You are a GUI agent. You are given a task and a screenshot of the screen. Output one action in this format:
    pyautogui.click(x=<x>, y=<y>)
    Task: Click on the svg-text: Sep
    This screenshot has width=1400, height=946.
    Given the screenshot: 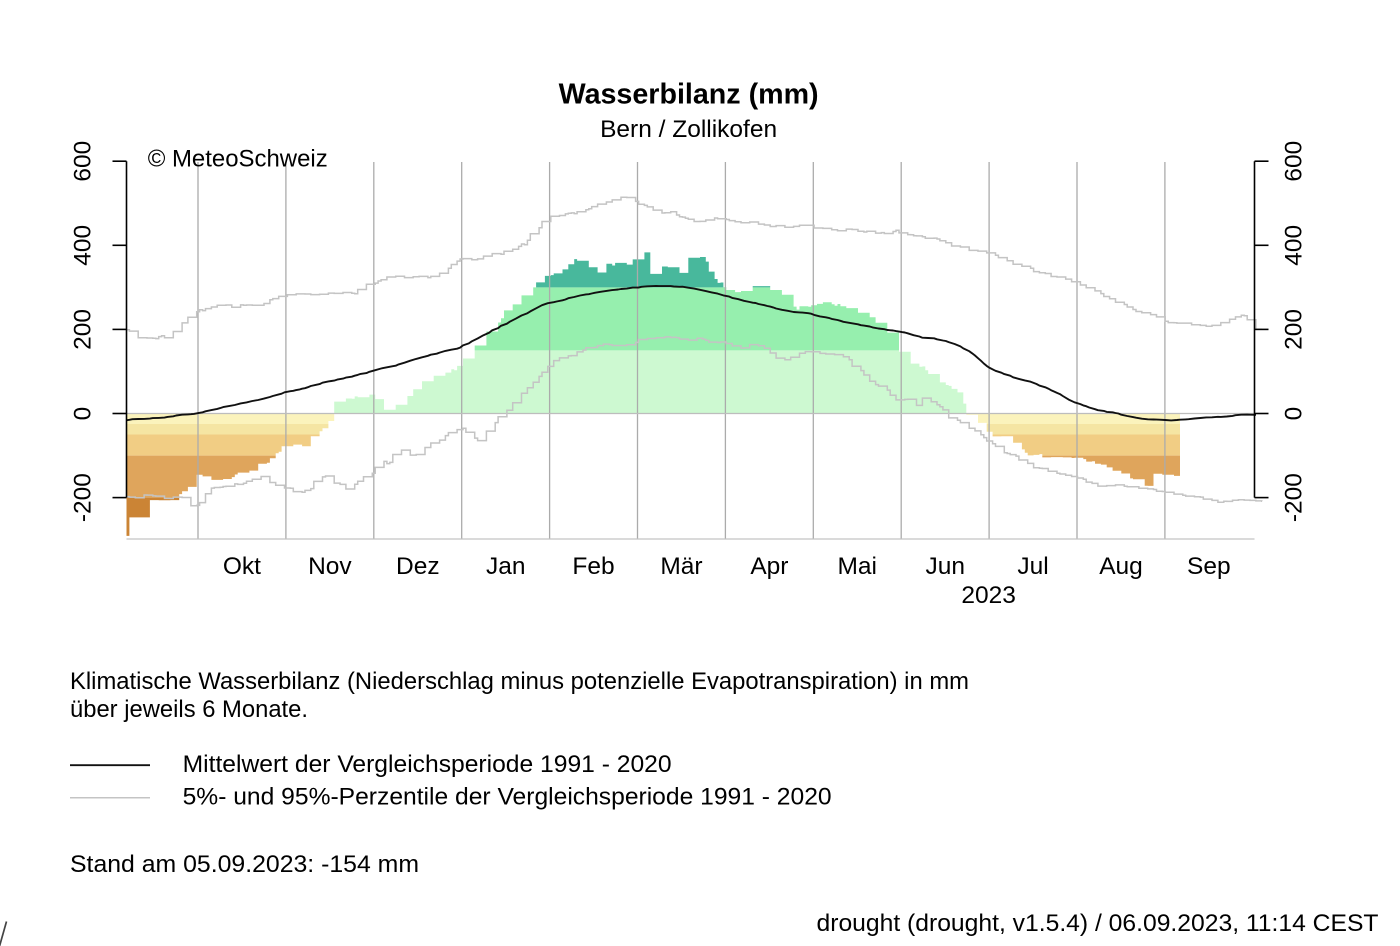 What is the action you would take?
    pyautogui.click(x=1209, y=566)
    